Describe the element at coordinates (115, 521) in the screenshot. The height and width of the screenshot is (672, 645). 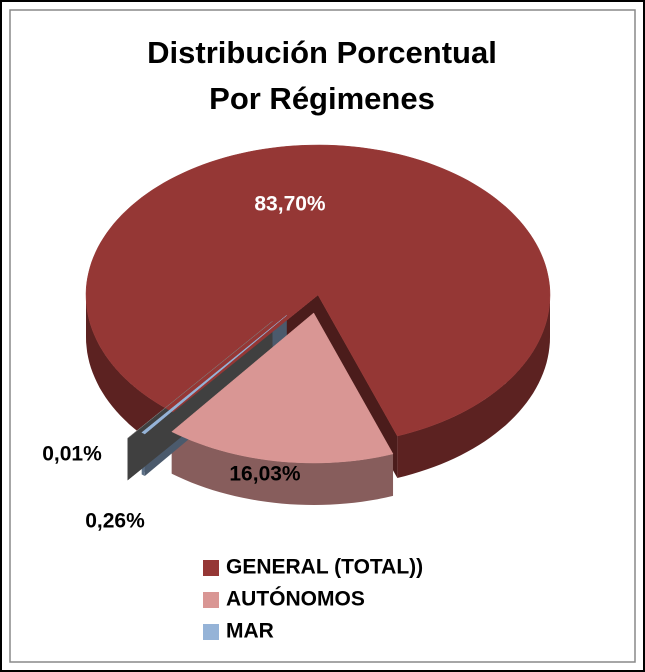
I see `value-label: 0,26%` at that location.